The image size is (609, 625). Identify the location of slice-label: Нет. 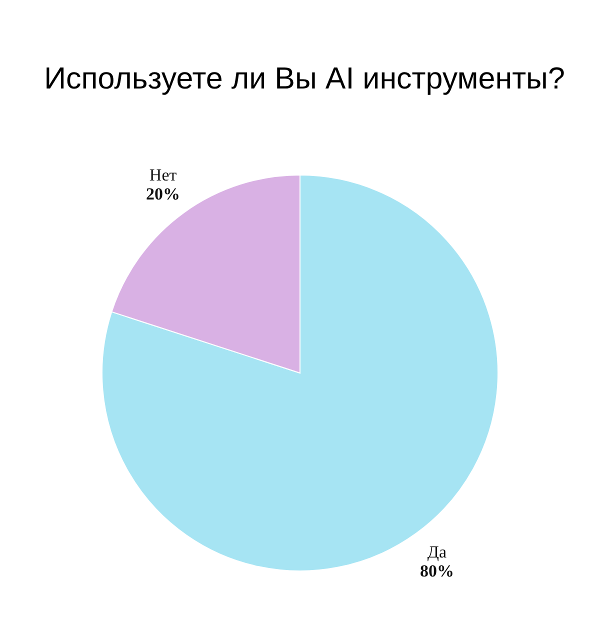
(163, 175).